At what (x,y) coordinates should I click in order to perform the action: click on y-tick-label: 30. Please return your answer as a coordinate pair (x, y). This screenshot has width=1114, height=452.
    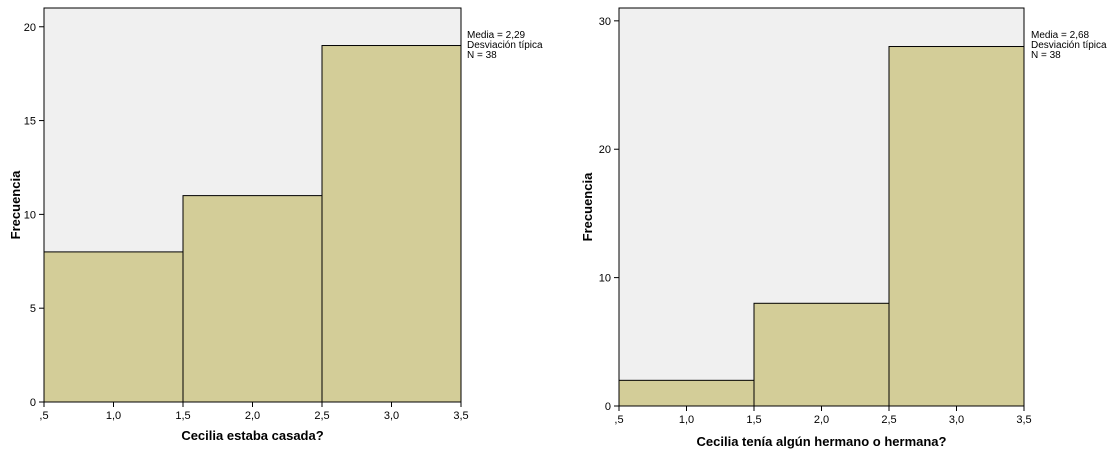
    Looking at the image, I should click on (605, 22).